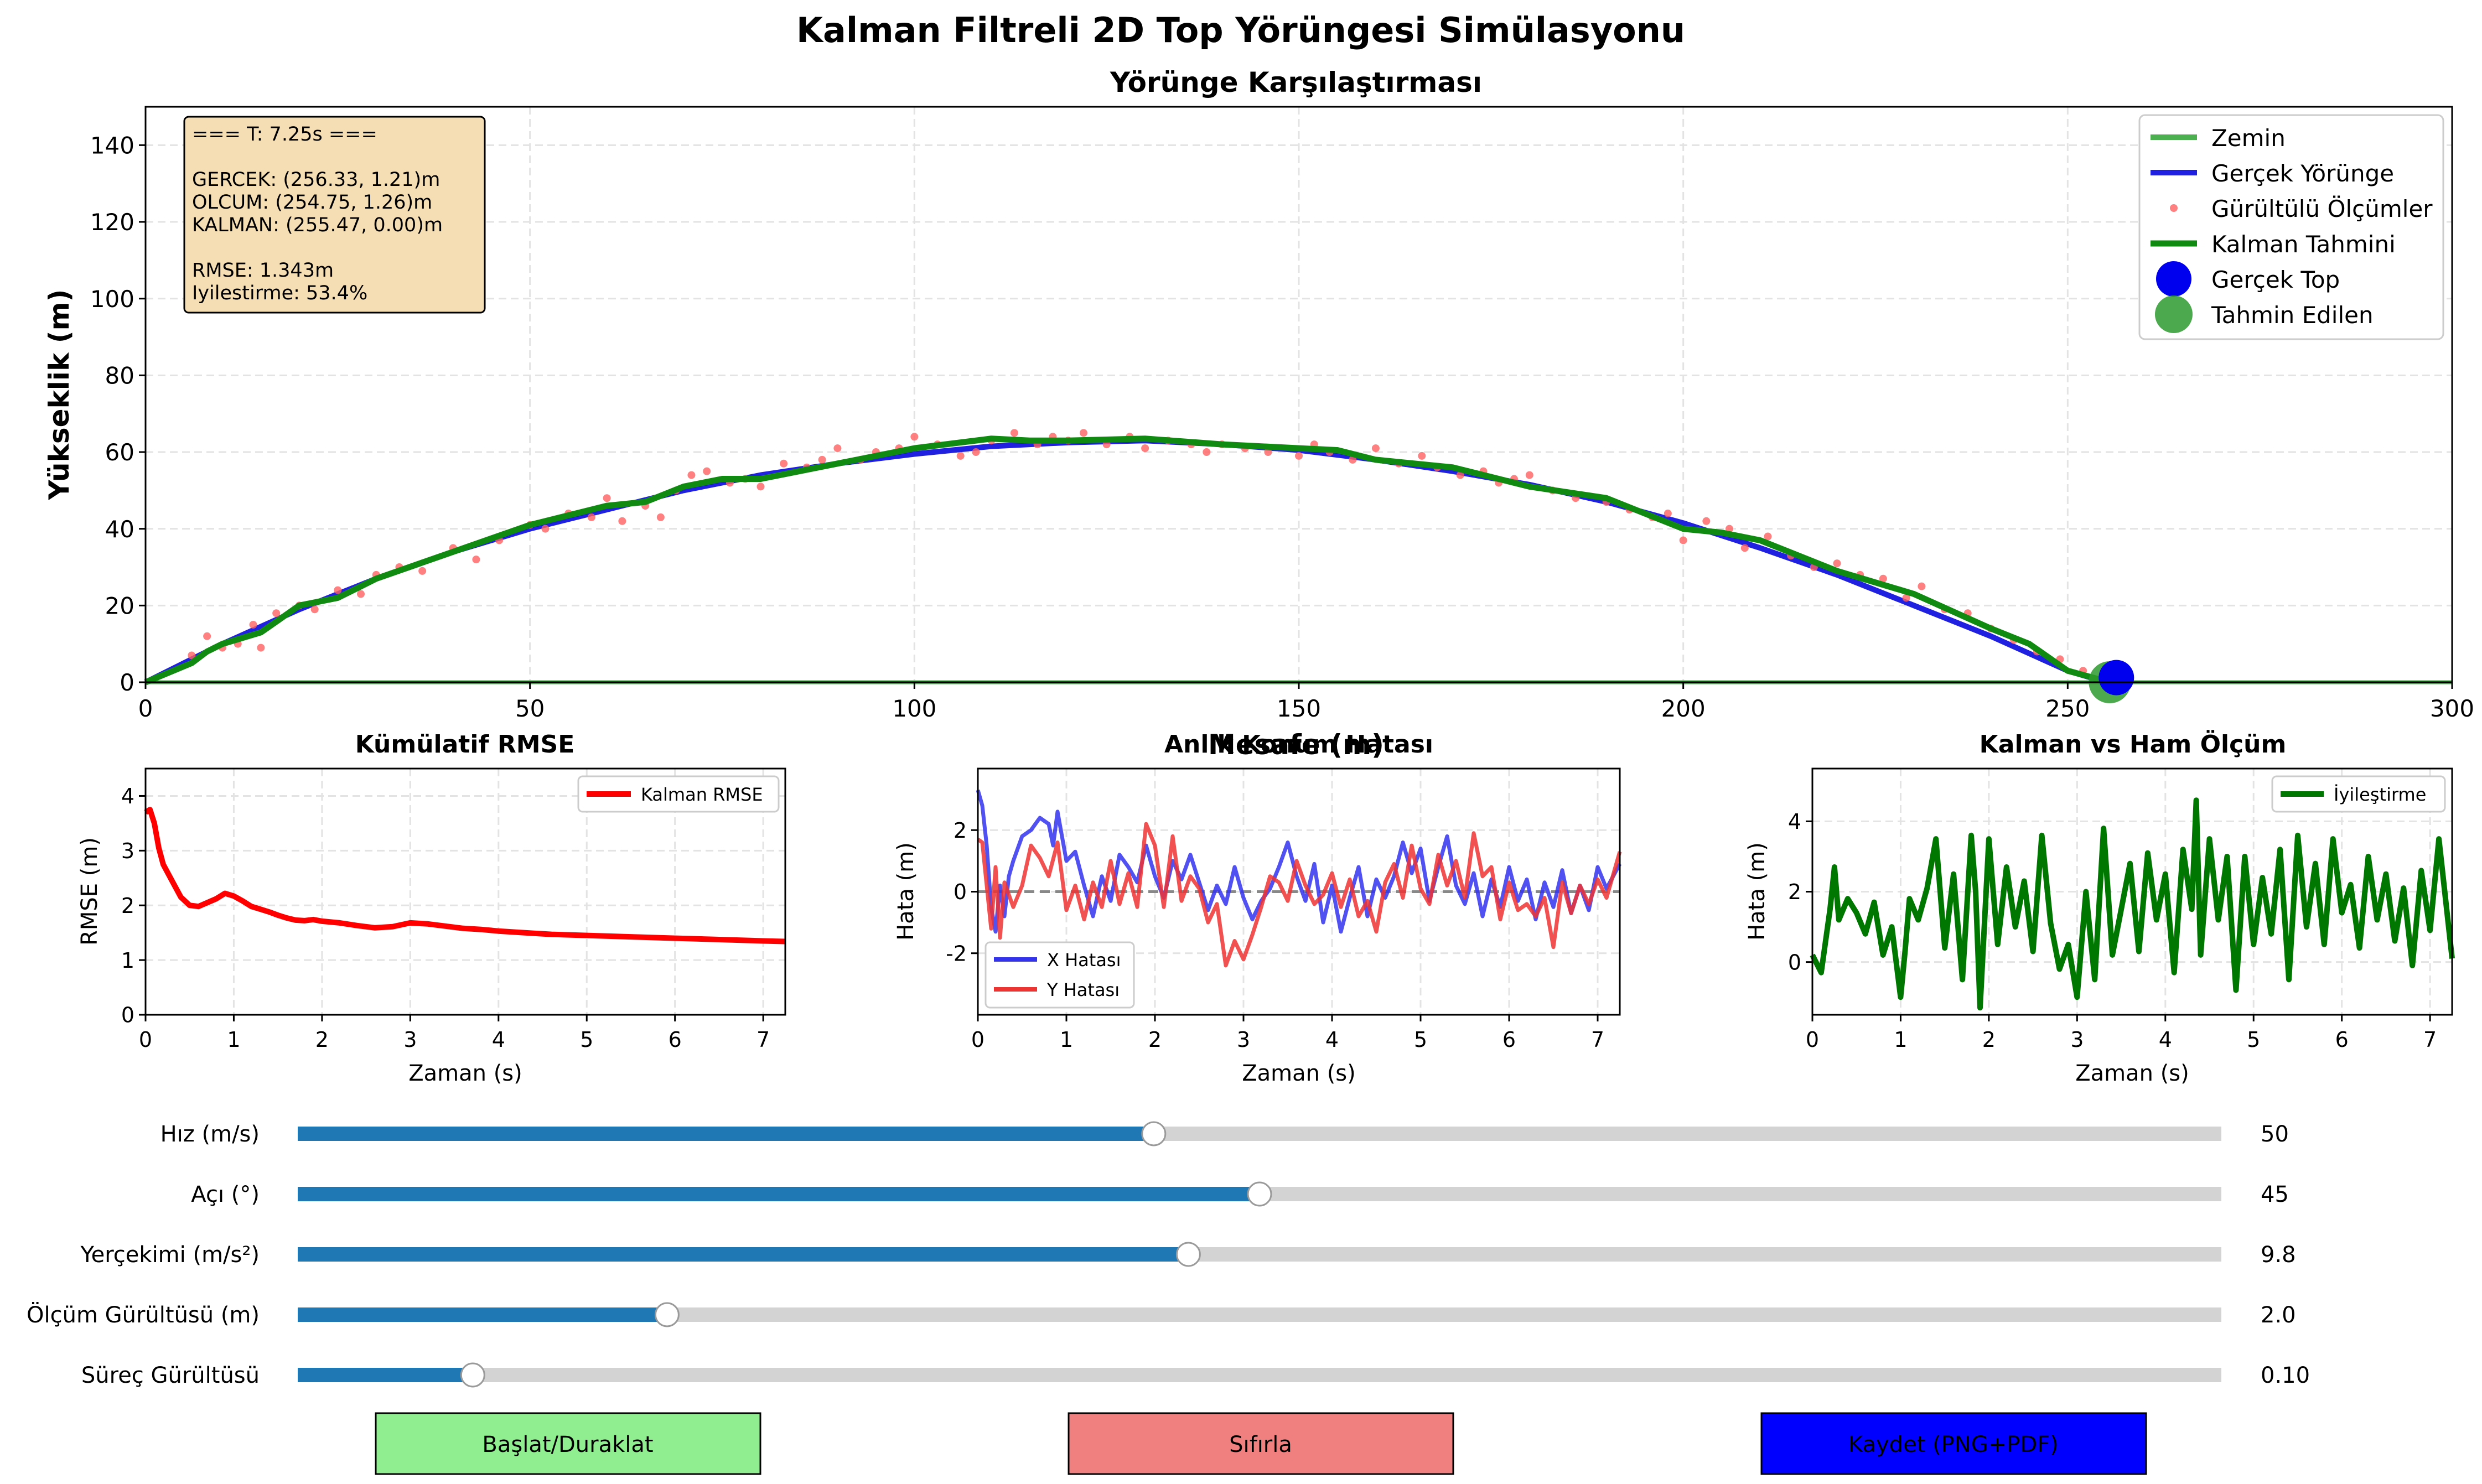 Image resolution: width=2482 pixels, height=1484 pixels. Describe the element at coordinates (977, 1040) in the screenshot. I see `error-x-tick-label: 0` at that location.